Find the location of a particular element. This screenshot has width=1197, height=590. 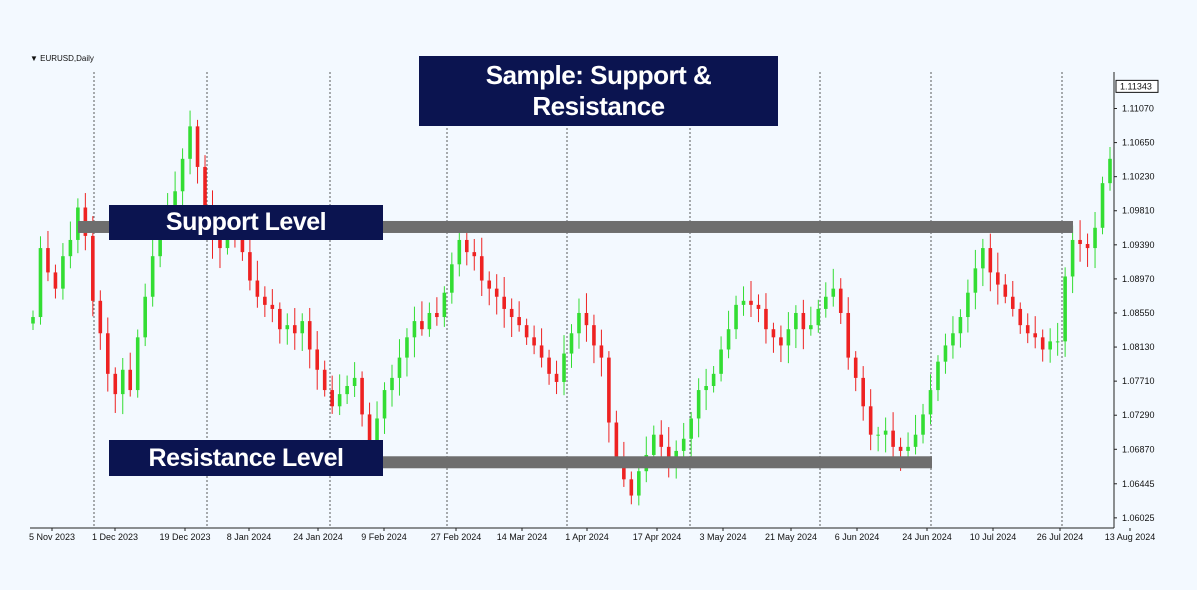

x-tick-label: 14 Mar 2024 is located at coordinates (522, 537).